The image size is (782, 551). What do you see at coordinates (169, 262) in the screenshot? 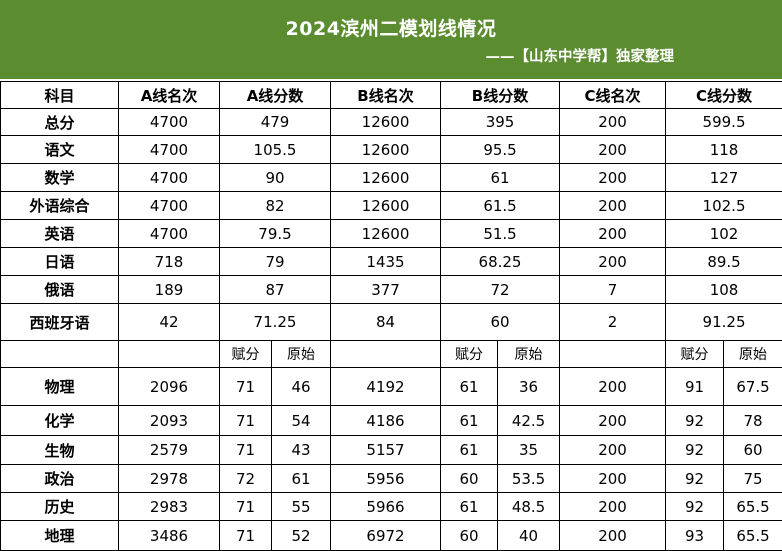
I see `a-rank-cell: 718` at bounding box center [169, 262].